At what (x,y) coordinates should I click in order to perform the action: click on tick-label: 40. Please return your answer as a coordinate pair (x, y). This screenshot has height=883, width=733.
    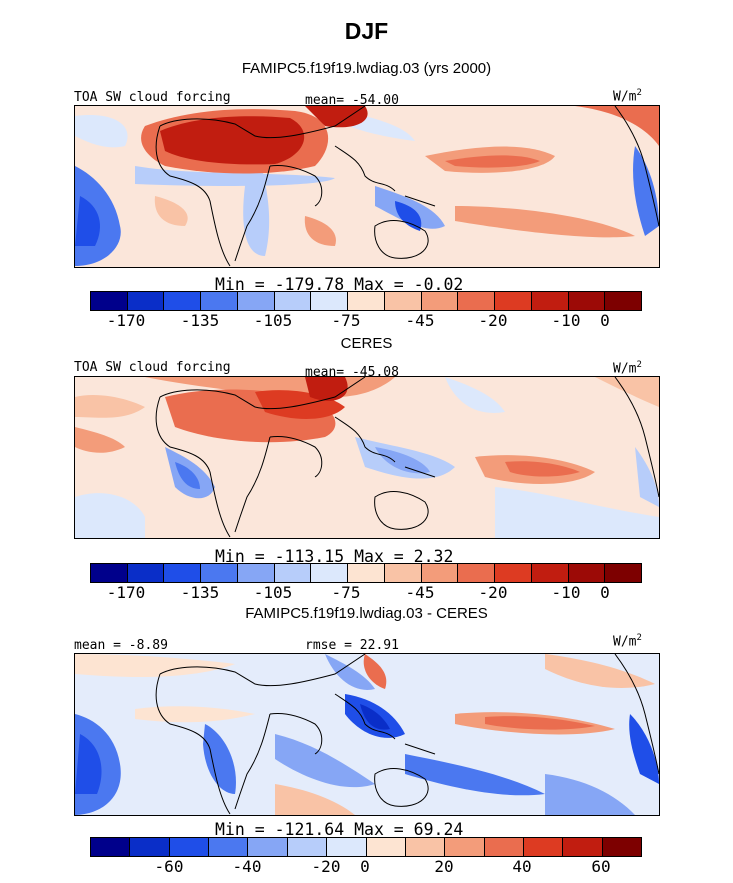
    Looking at the image, I should click on (522, 866).